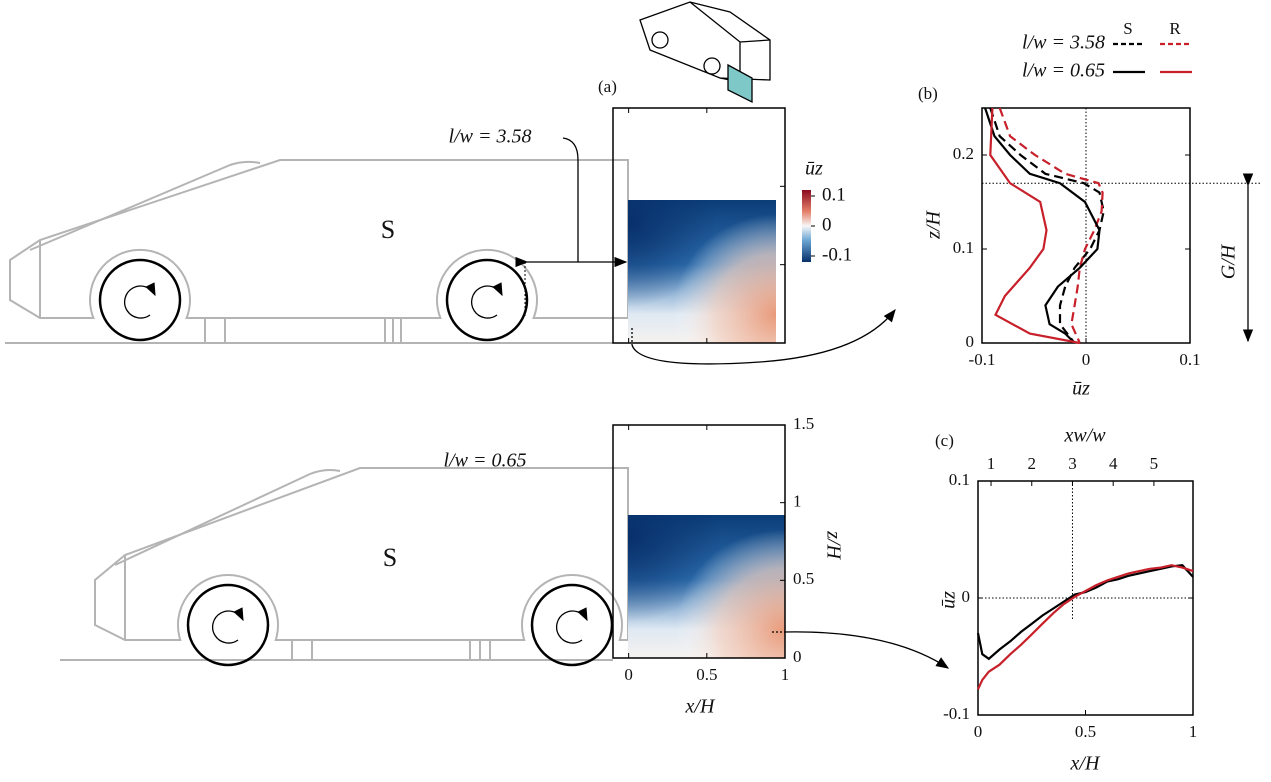 This screenshot has width=1271, height=782. I want to click on x2-tick-label: 5, so click(1154, 463).